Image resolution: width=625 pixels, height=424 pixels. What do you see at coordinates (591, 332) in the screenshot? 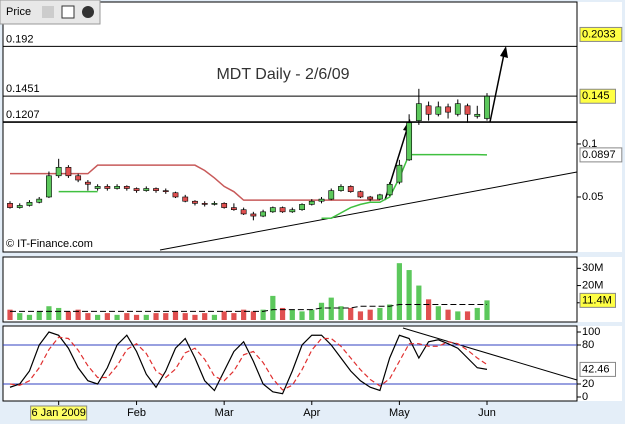
I see `y-tick-label: 100` at bounding box center [591, 332].